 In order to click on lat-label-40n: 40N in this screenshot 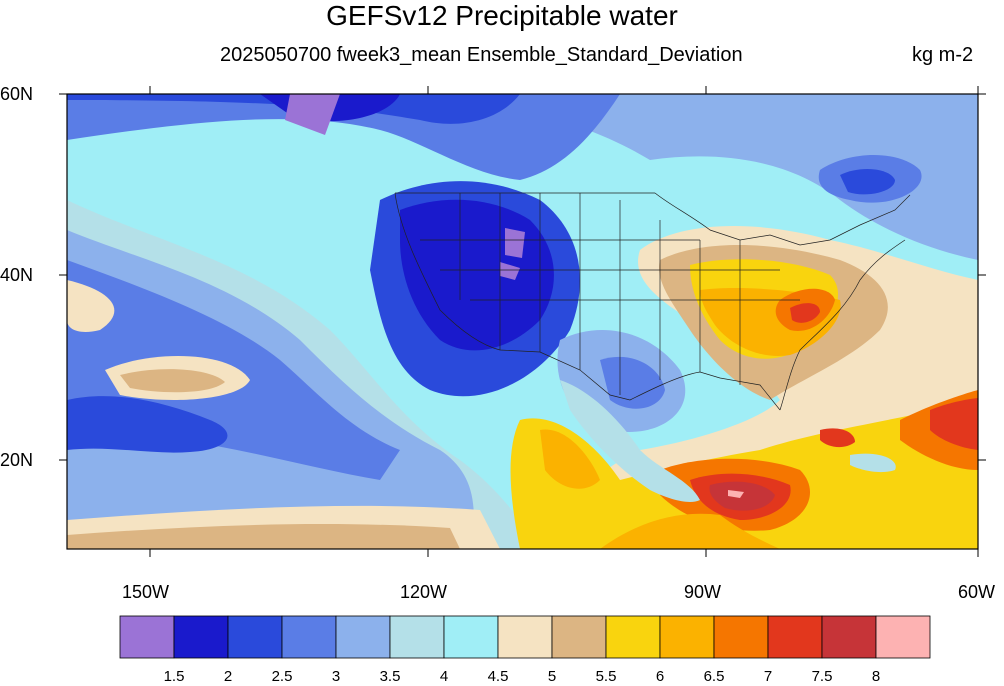, I will do `click(17, 275)`.